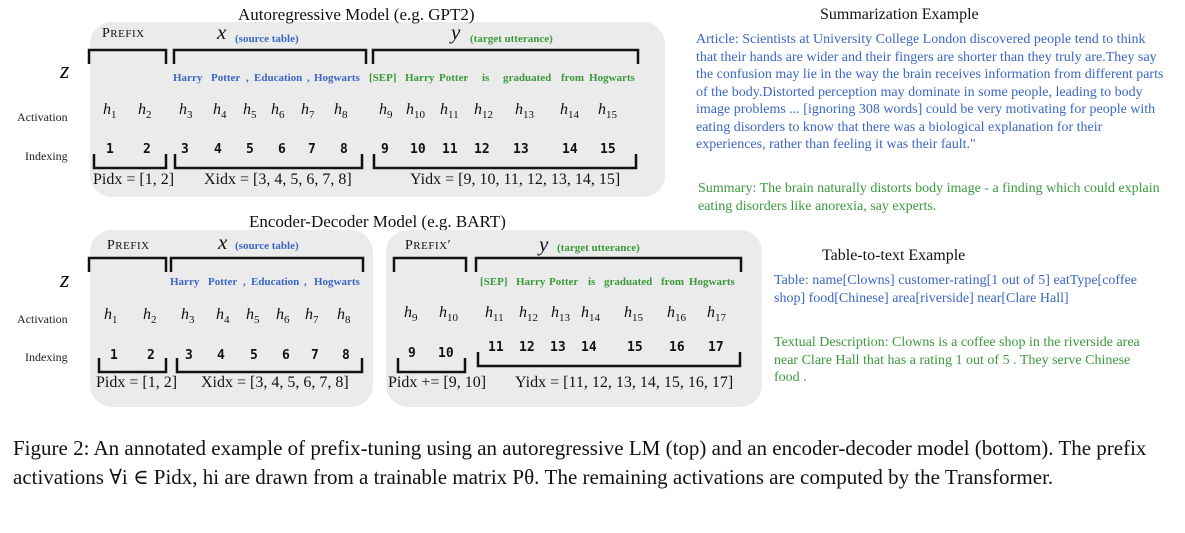 This screenshot has width=1185, height=533. I want to click on ar-activation: h1, so click(110, 111).